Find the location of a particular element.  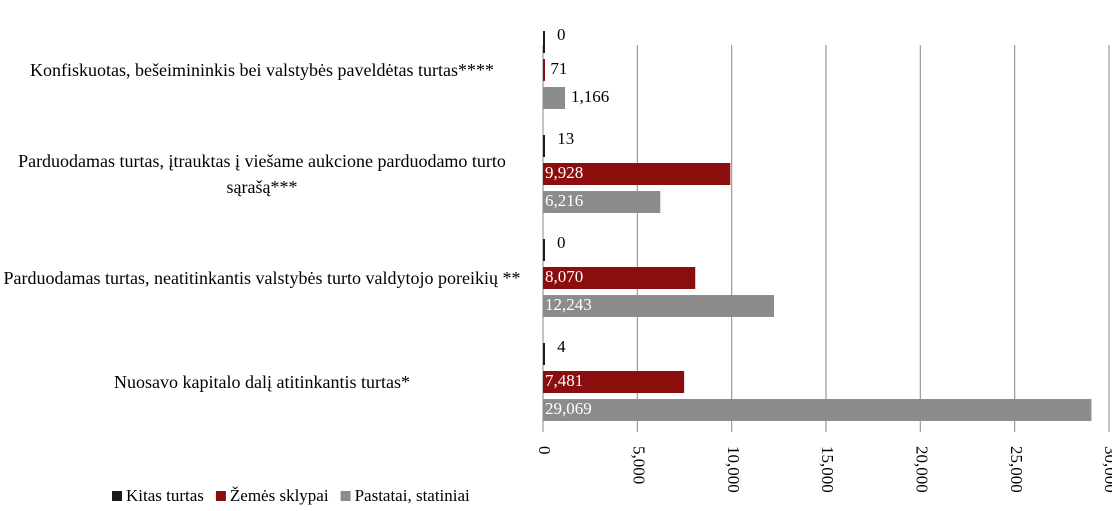

x-tick-label: 0 is located at coordinates (544, 450).